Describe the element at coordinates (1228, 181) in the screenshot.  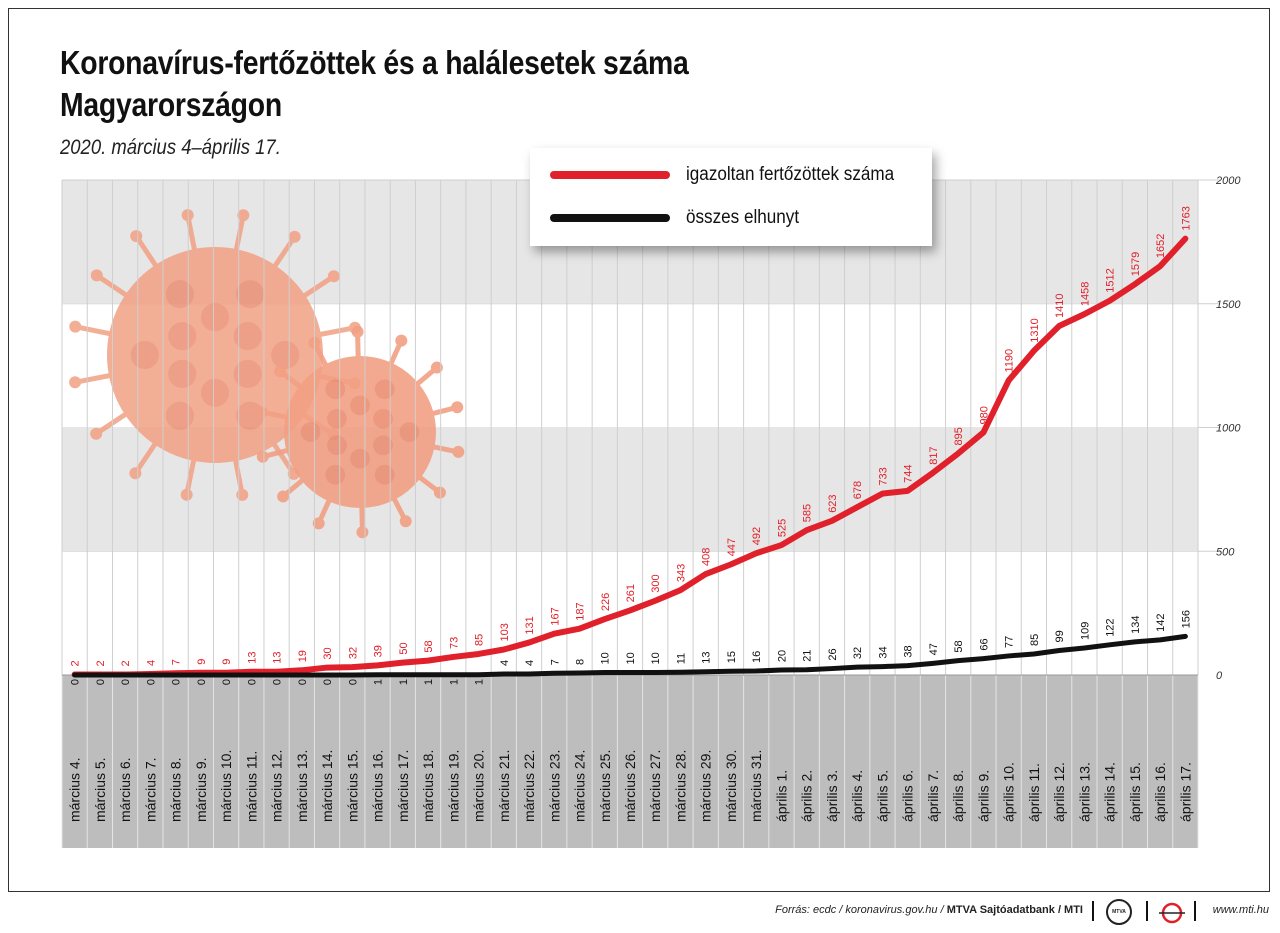
I see `y-tick-label: 2000` at that location.